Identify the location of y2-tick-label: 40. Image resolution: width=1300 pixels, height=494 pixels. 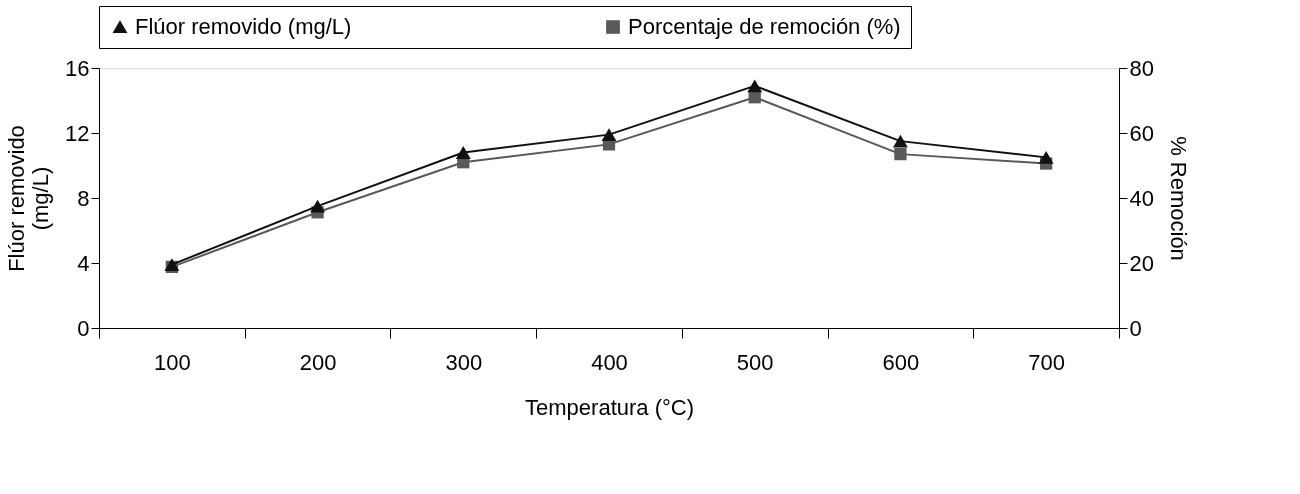
(1141, 198).